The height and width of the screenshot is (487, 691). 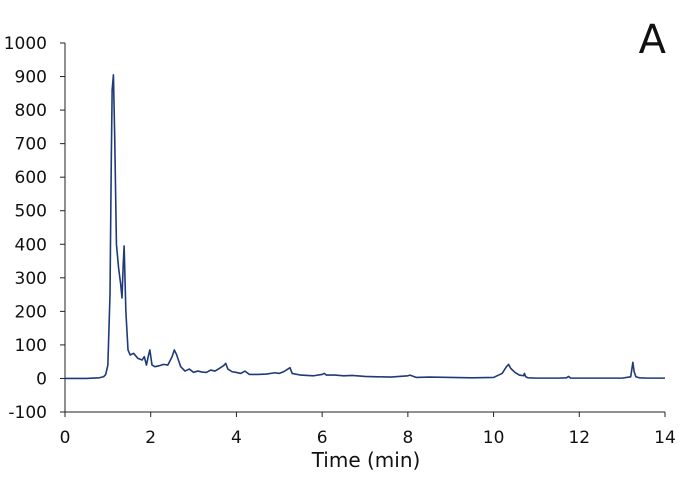 I want to click on y-tick-label: 1000, so click(x=25, y=44).